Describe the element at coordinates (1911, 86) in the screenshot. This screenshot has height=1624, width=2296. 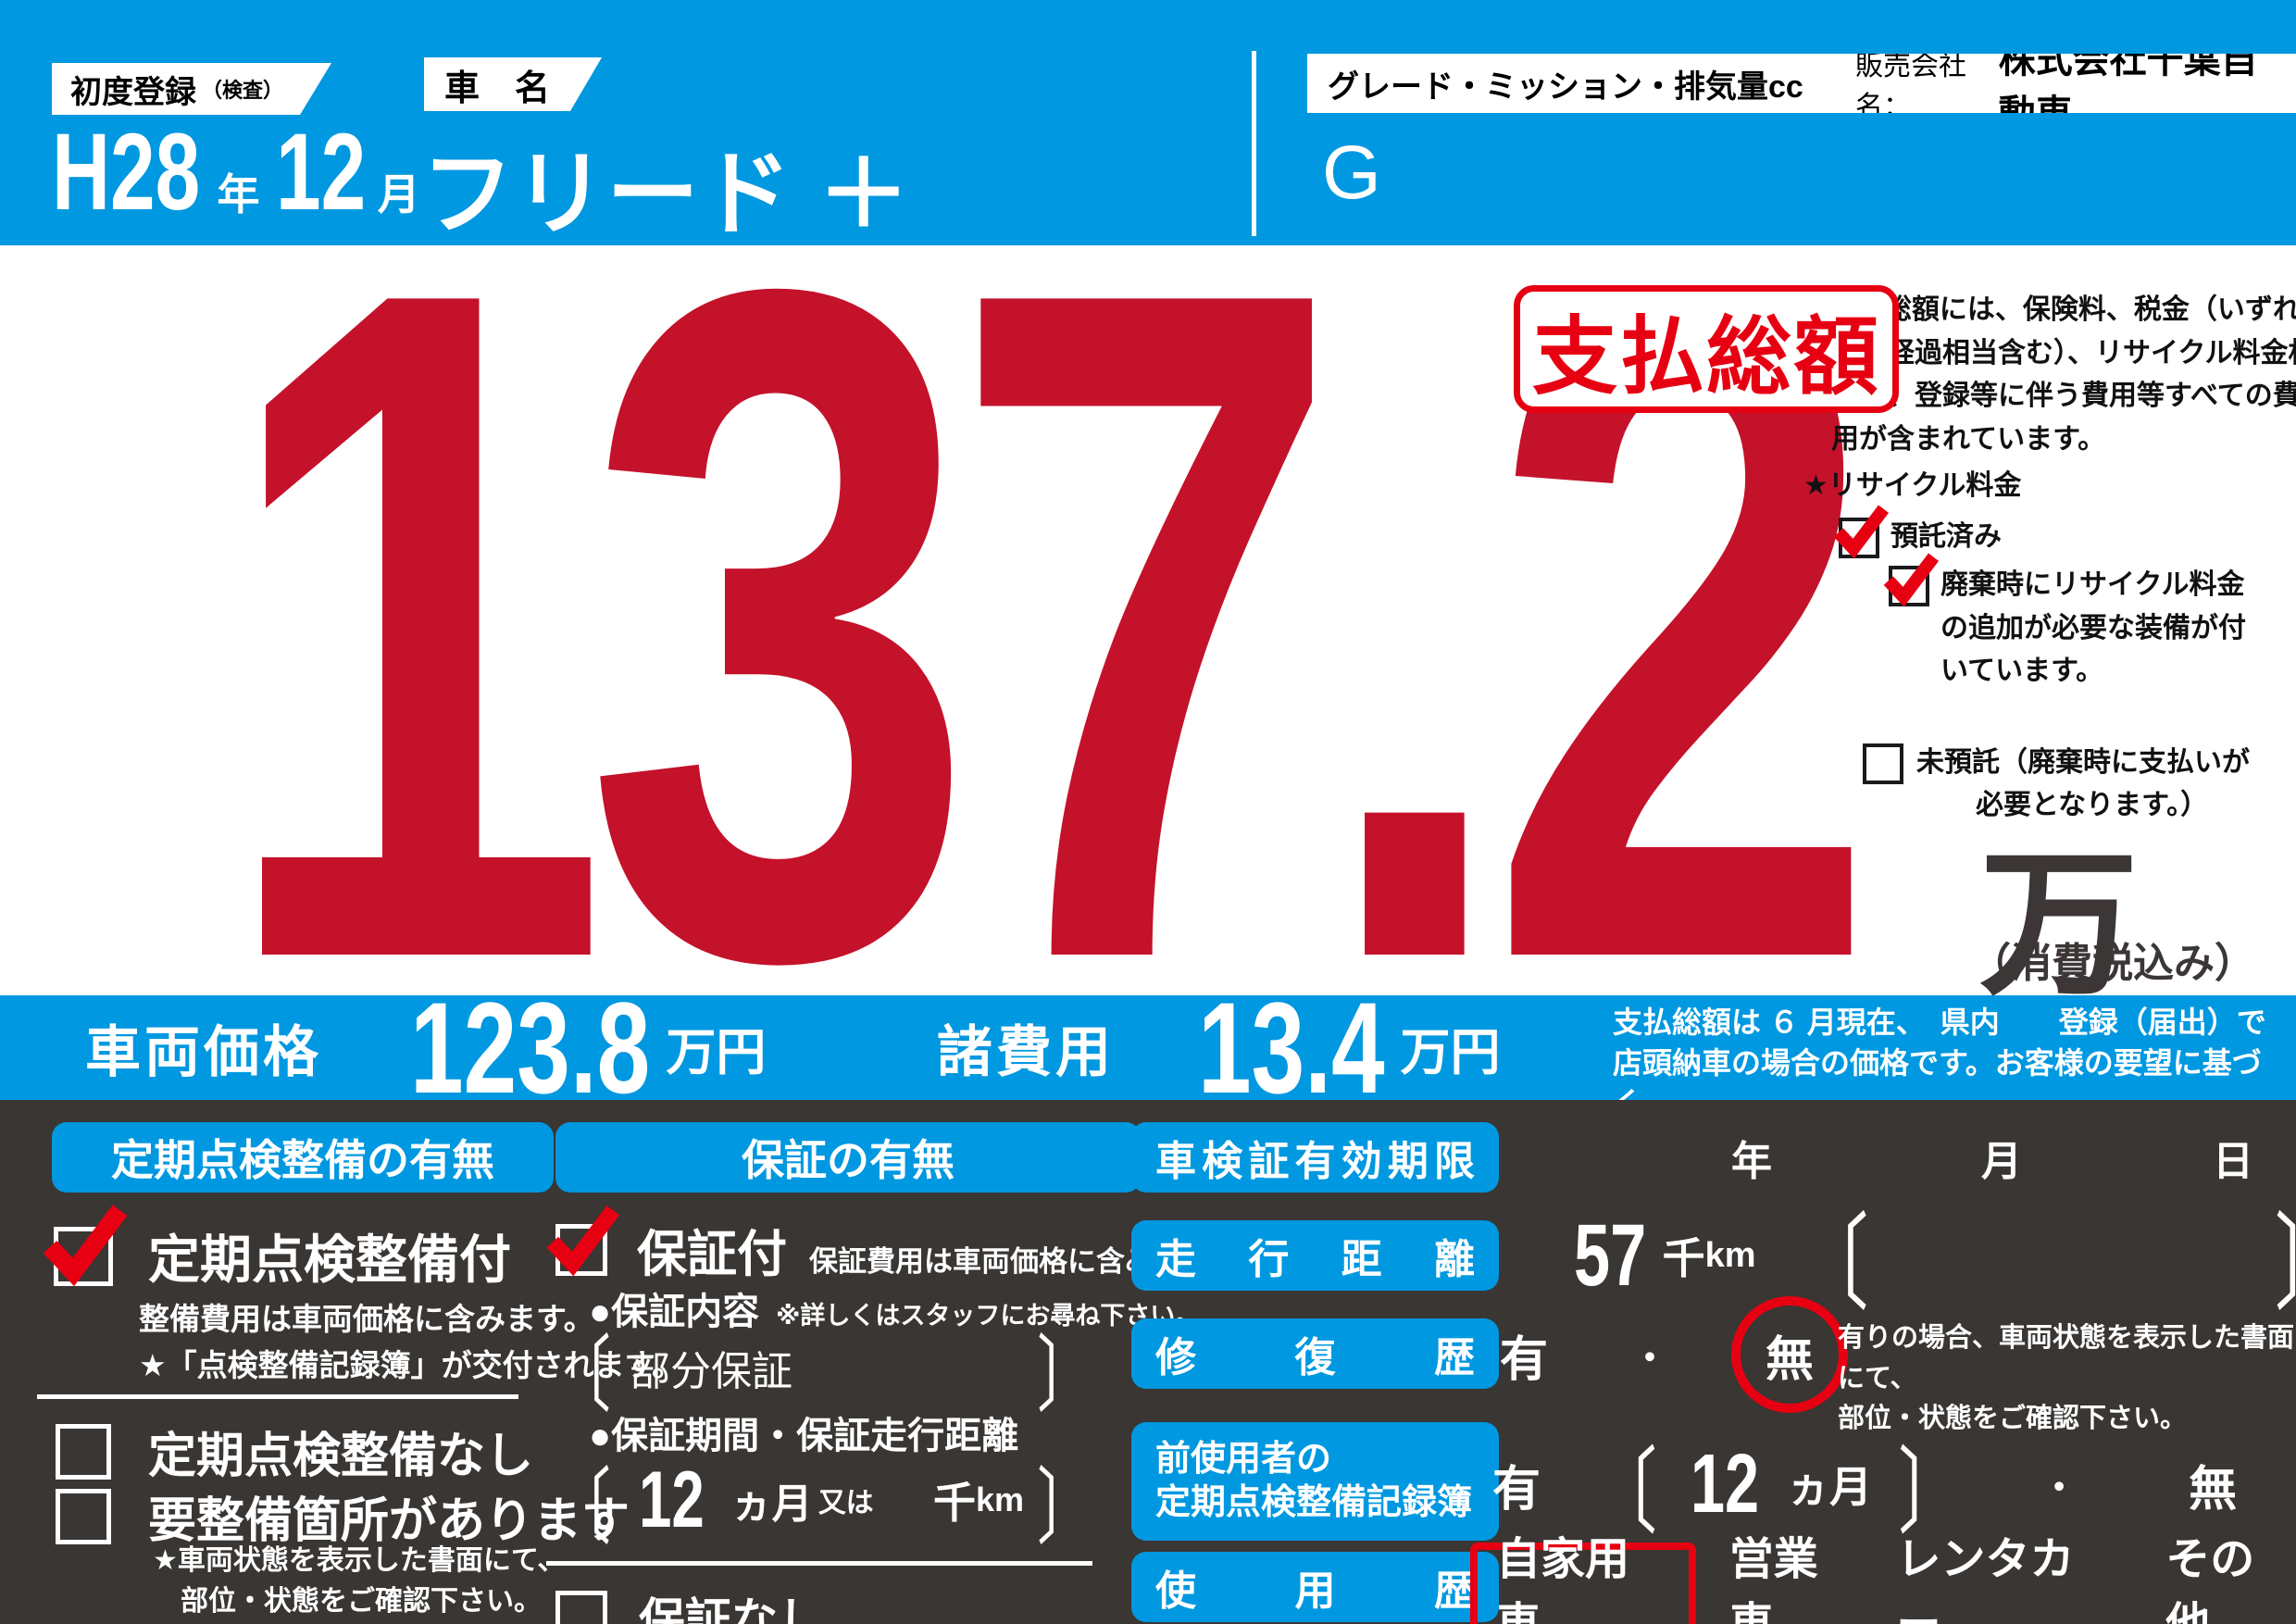
I see `dealer-prefix-label: 販売会社名：` at that location.